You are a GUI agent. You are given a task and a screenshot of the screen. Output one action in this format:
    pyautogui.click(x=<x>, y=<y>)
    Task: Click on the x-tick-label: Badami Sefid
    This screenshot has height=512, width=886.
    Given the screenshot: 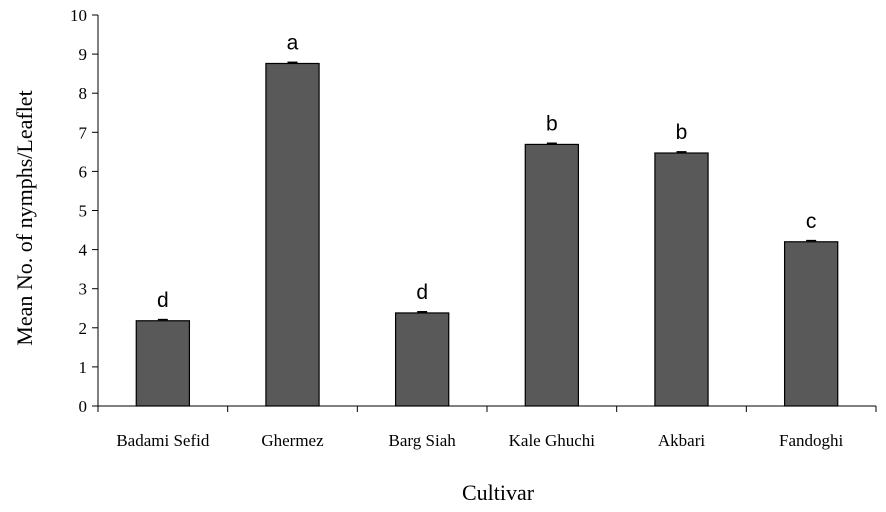 What is the action you would take?
    pyautogui.click(x=163, y=440)
    